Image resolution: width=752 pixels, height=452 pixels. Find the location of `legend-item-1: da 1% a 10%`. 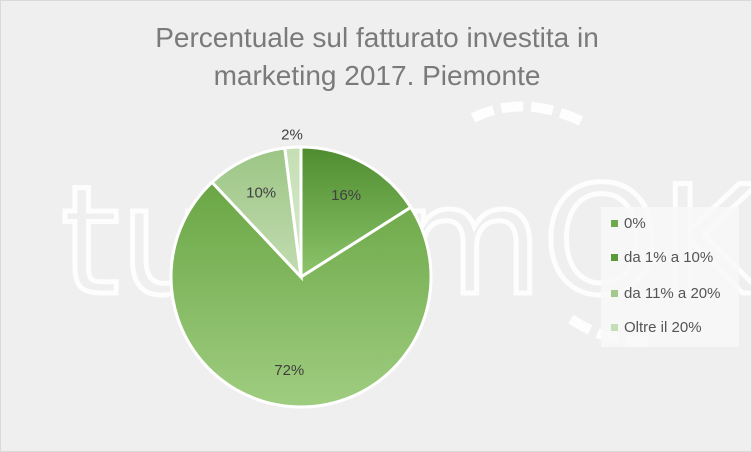

legend-item-1: da 1% a 10% is located at coordinates (662, 257).